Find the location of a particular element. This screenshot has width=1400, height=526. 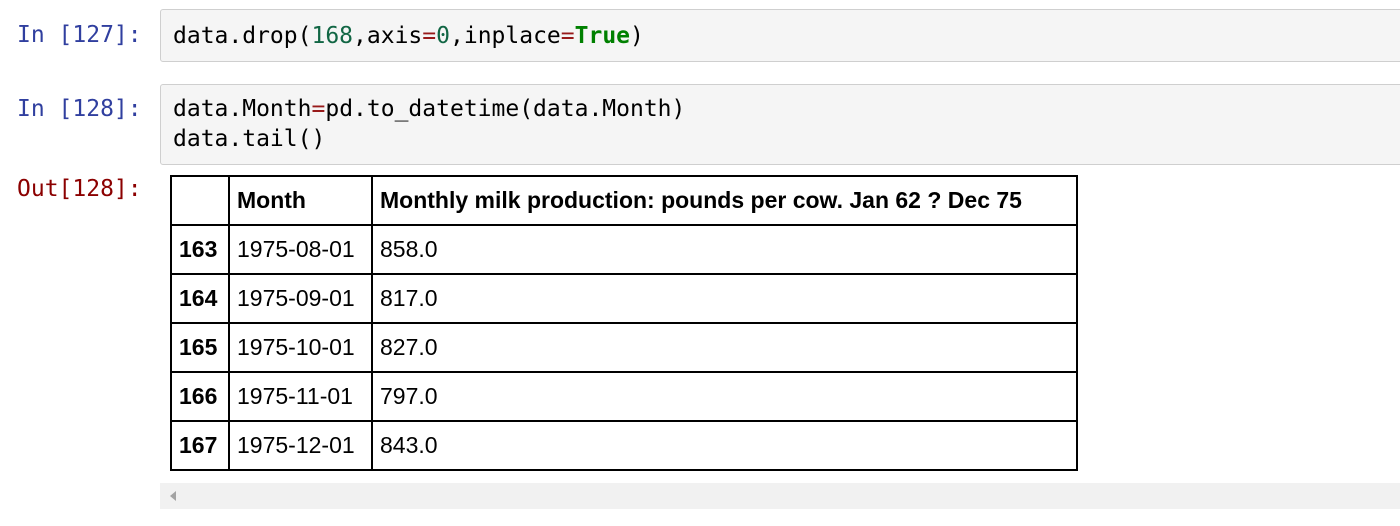

cell-month: 1975-08-01 is located at coordinates (300, 249).